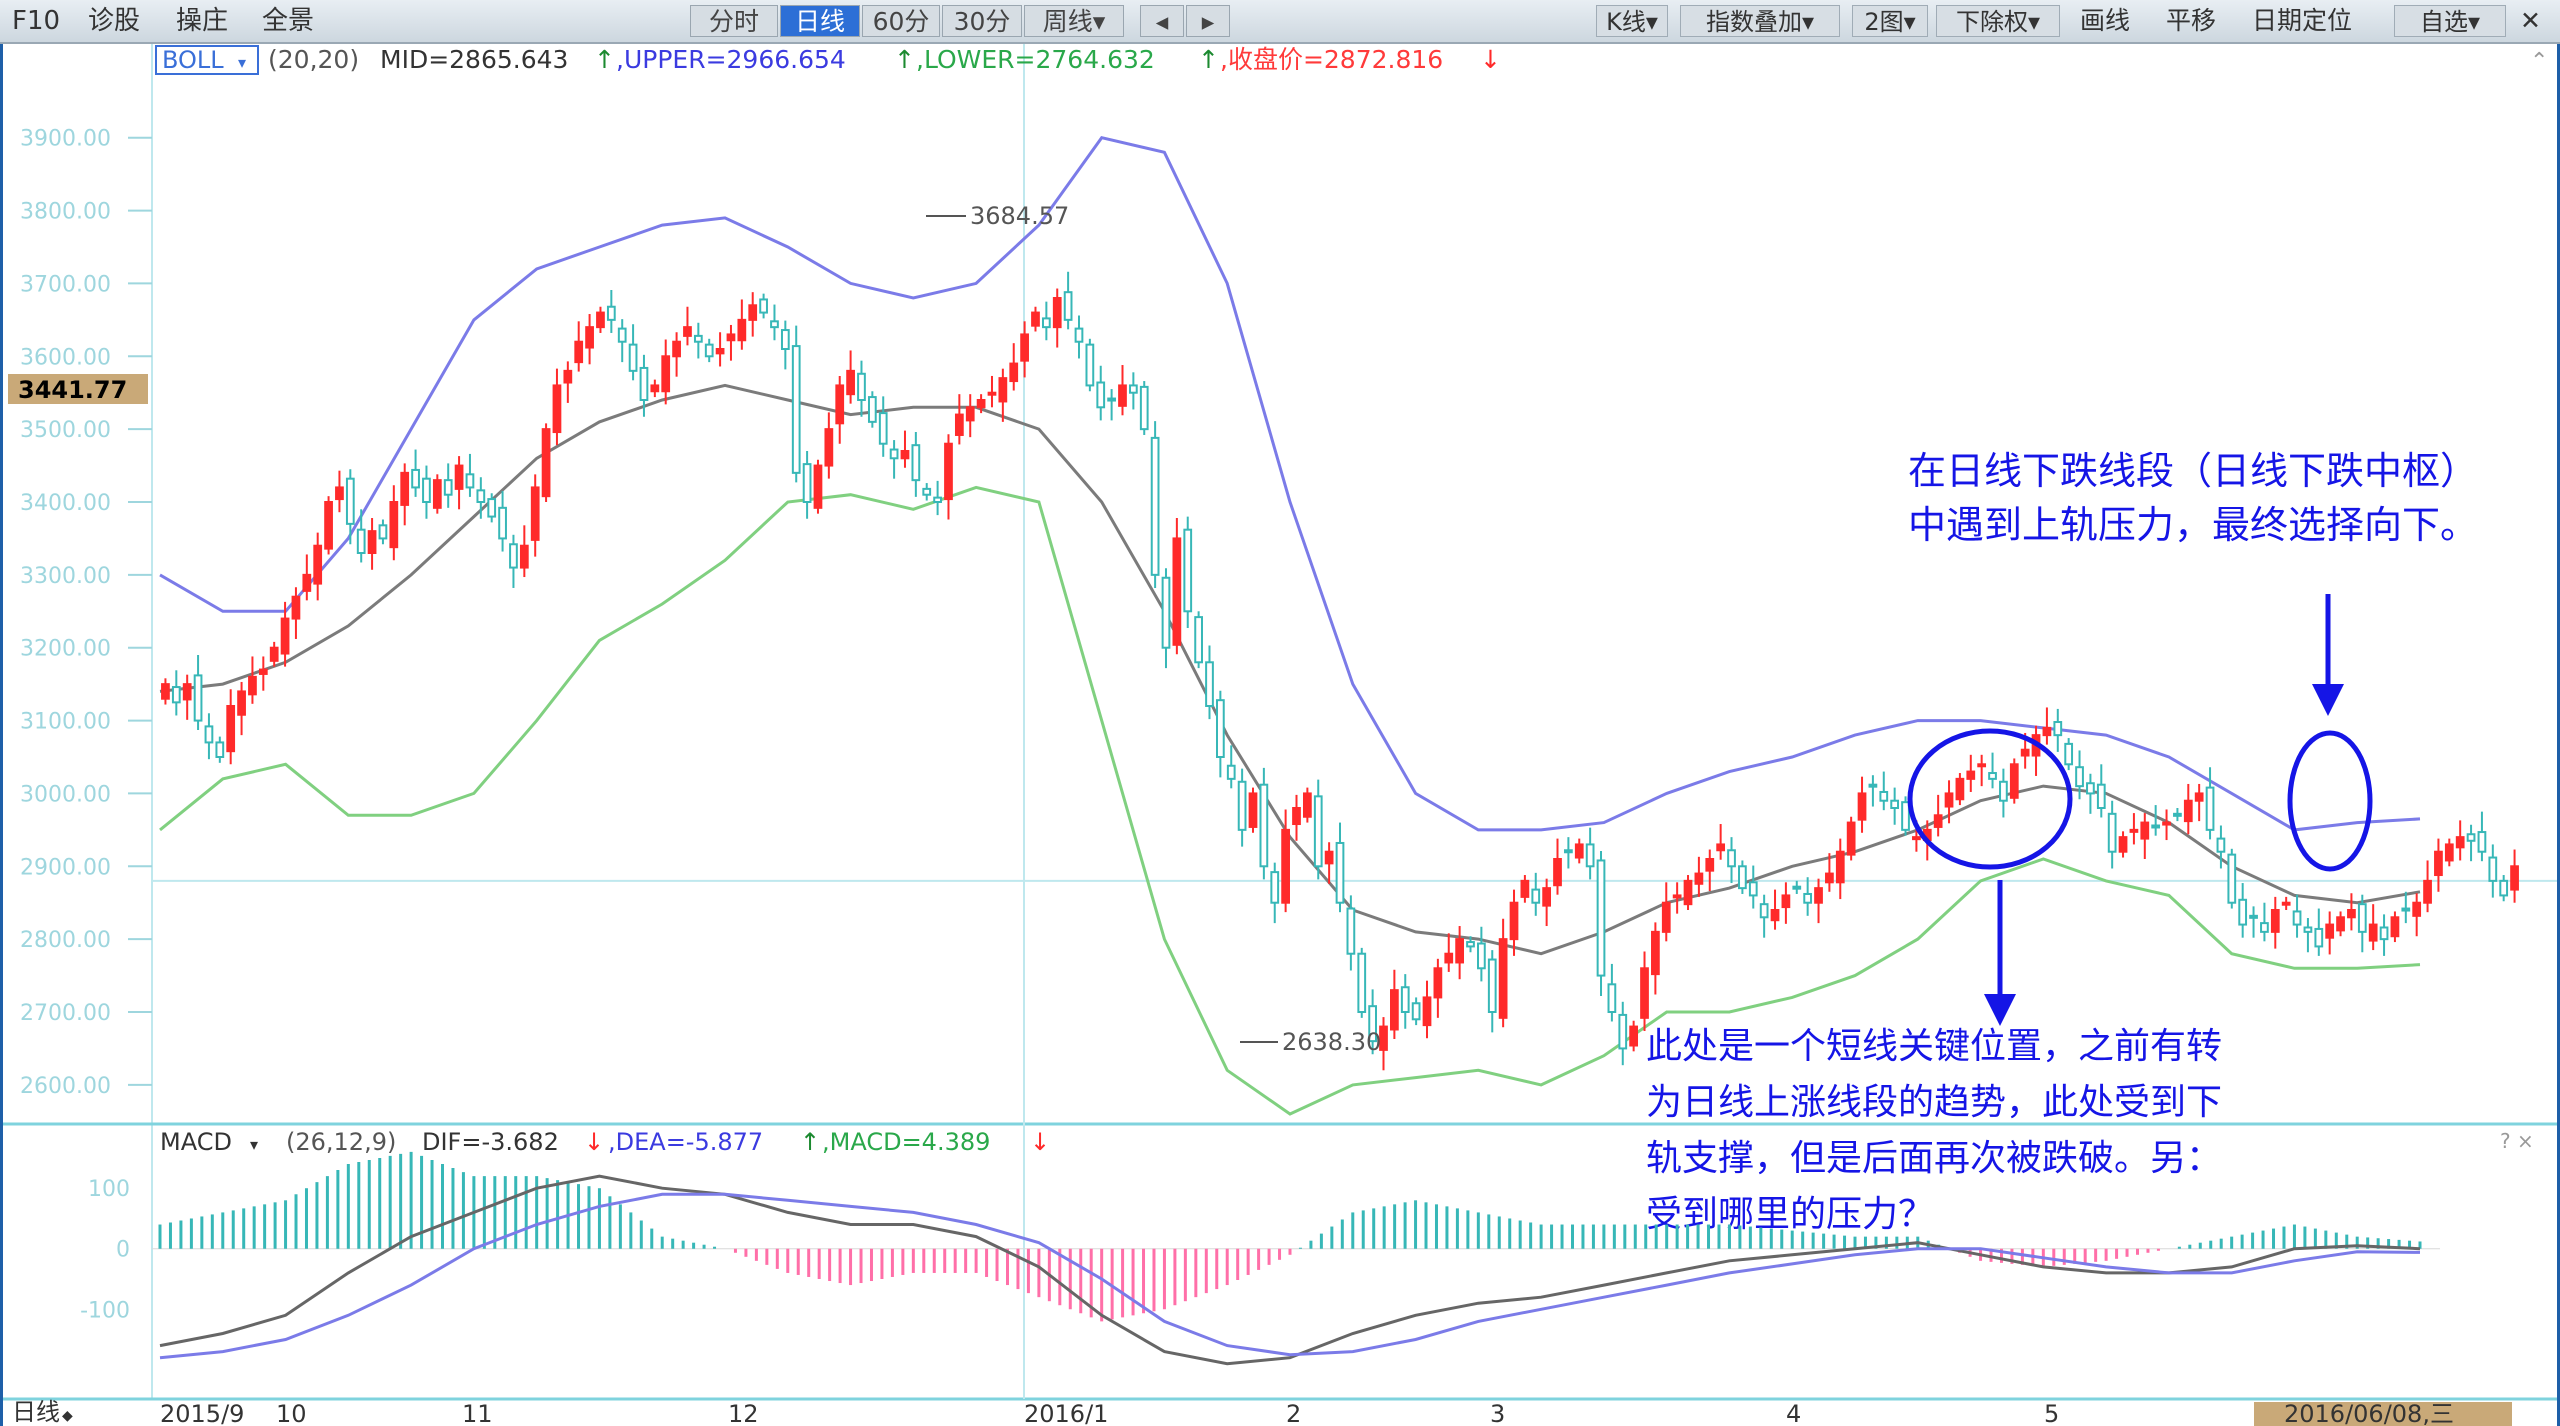  What do you see at coordinates (36, 1412) in the screenshot?
I see `period-label: 日线` at bounding box center [36, 1412].